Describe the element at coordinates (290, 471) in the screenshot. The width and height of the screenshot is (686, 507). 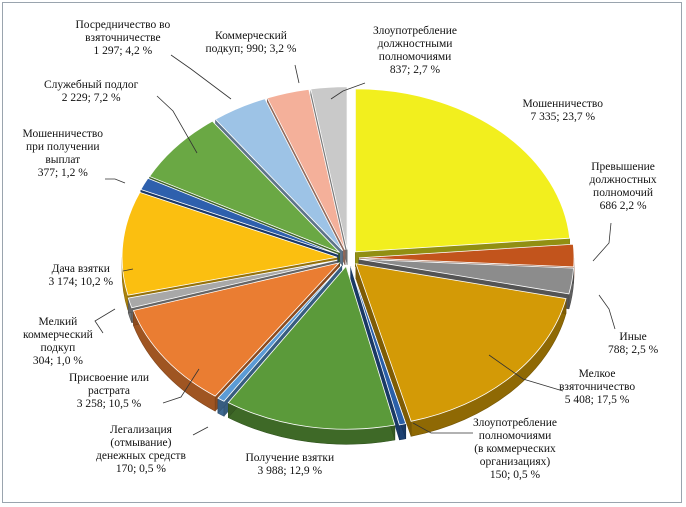
I see `slice-label-line: 3 988; 12,9 %` at that location.